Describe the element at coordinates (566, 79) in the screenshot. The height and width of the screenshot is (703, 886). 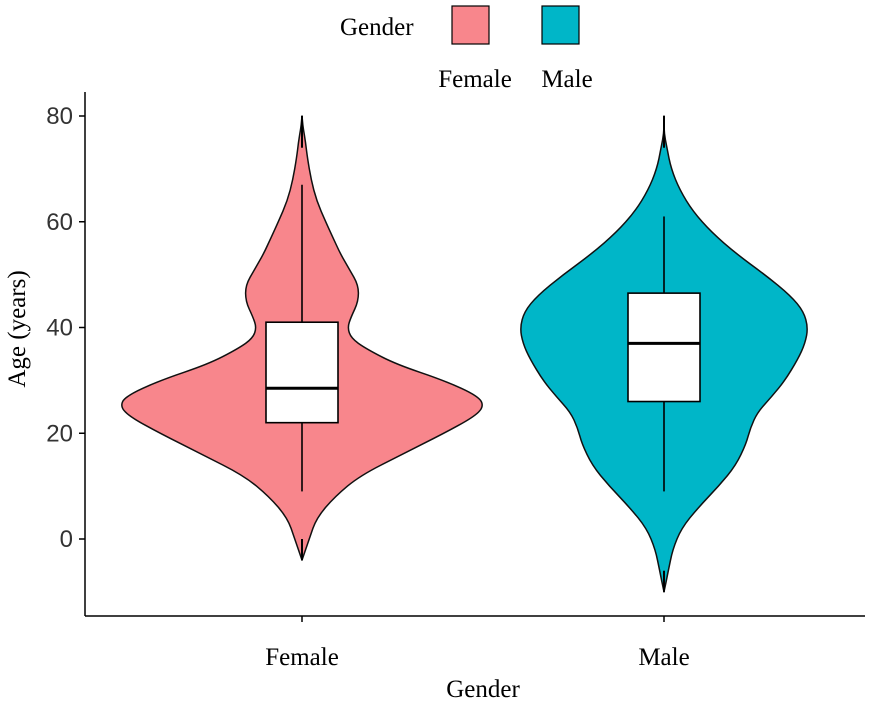
I see `legend-label-male: Male` at that location.